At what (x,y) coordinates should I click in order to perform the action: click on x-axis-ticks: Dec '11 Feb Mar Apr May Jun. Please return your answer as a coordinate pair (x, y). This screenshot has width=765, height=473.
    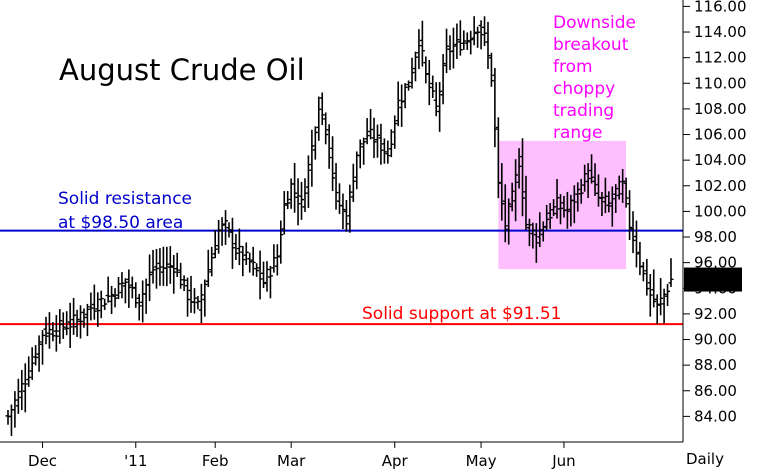
    Looking at the image, I should click on (302, 456).